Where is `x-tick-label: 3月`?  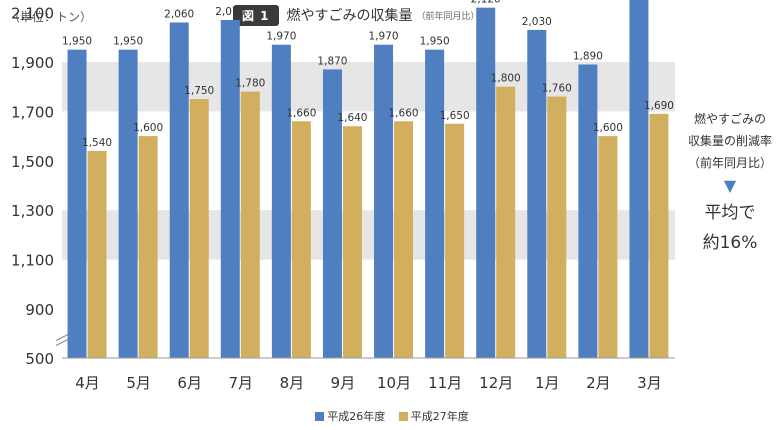 x-tick-label: 3月 is located at coordinates (649, 383).